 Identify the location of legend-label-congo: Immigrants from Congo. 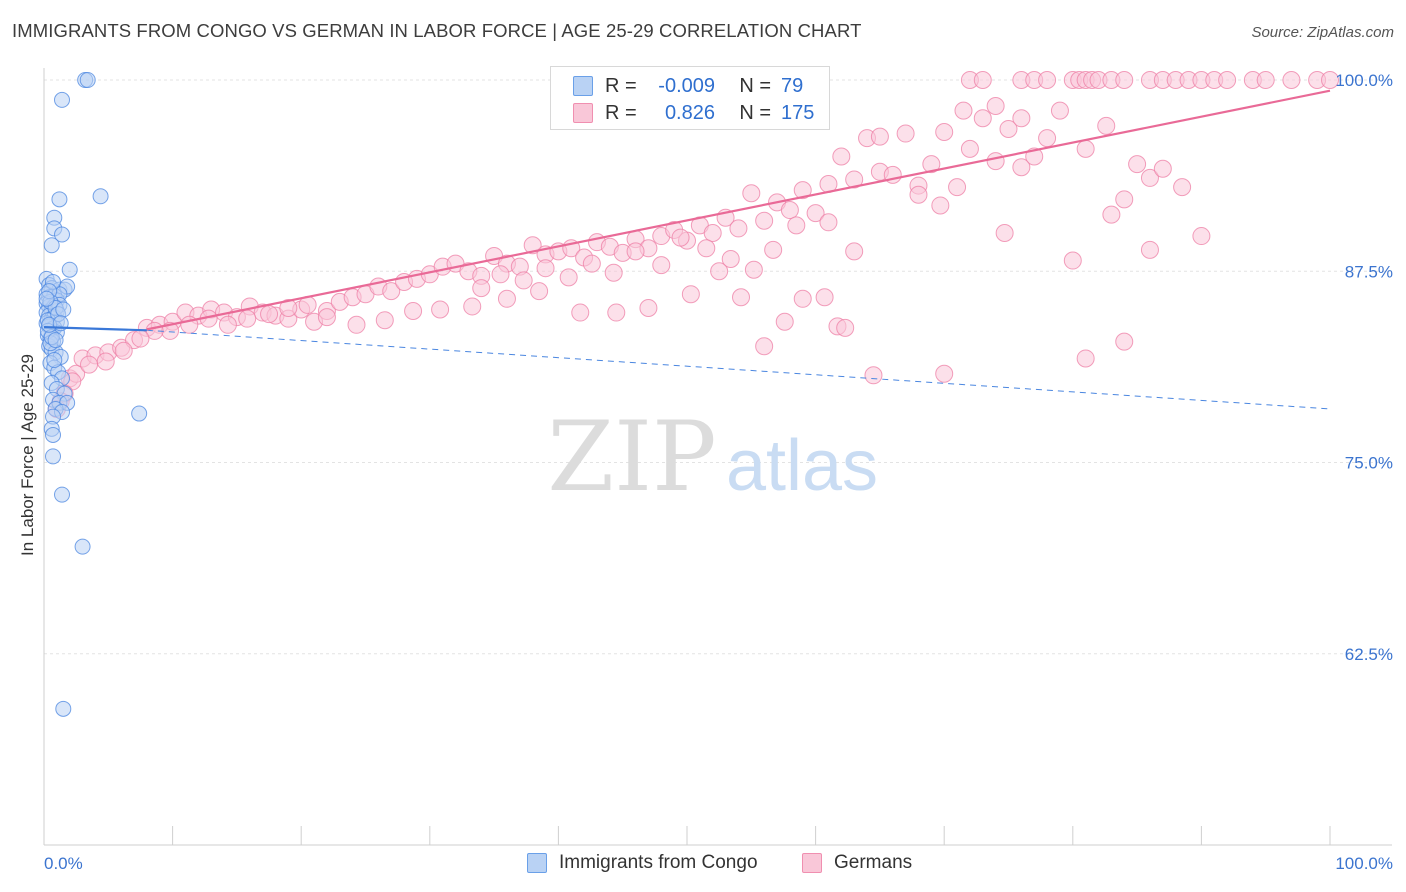
(658, 862).